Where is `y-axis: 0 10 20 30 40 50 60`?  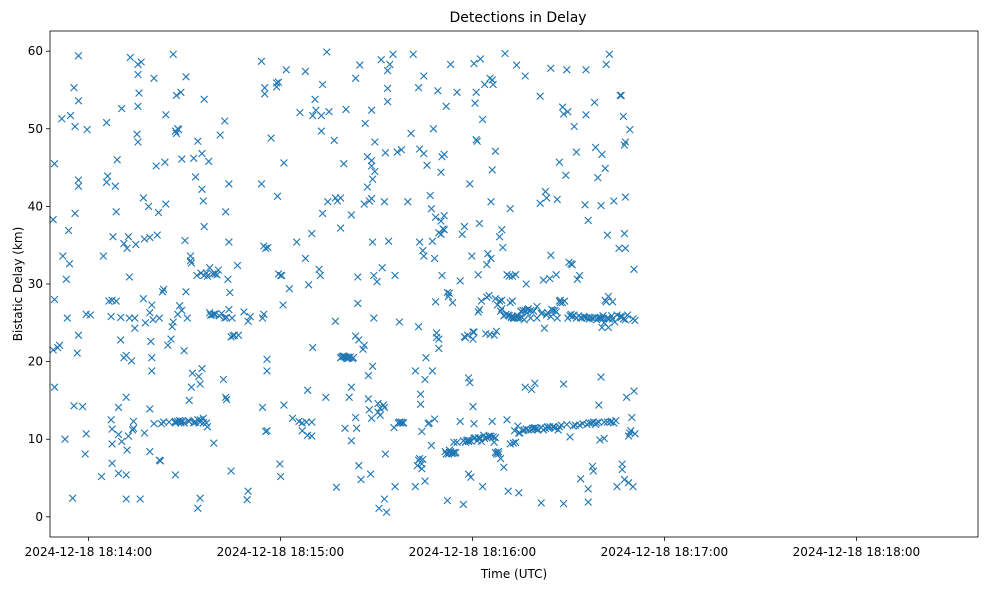 y-axis: 0 10 20 30 40 50 60 is located at coordinates (39, 284).